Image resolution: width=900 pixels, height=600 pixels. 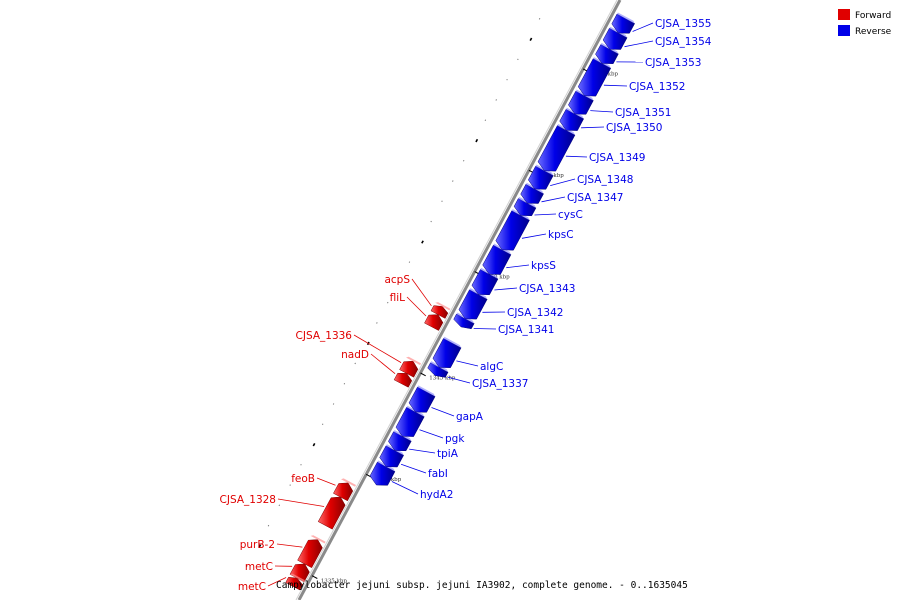 I want to click on gene-label-CJSA_1353: CJSA_1353, so click(x=673, y=63).